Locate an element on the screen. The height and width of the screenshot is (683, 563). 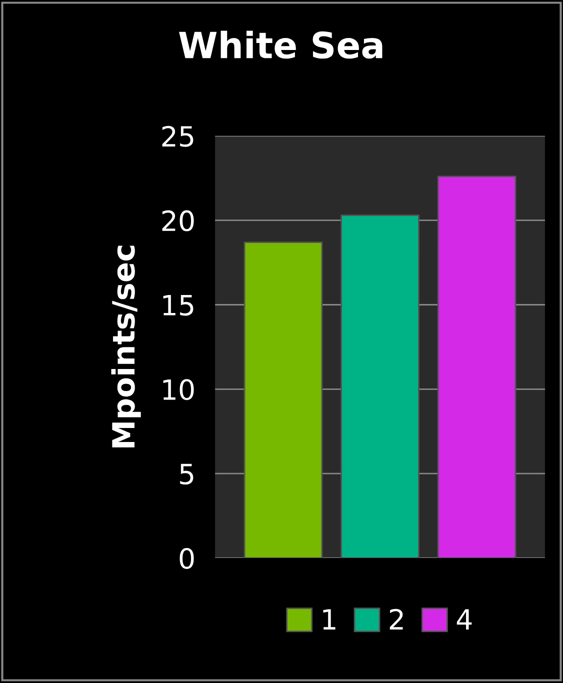
y-tick-label: 10 is located at coordinates (178, 389).